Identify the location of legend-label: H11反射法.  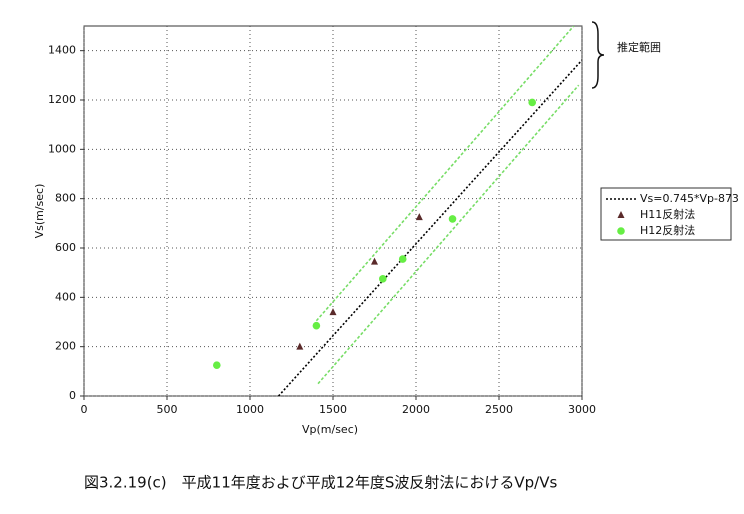
(667, 214).